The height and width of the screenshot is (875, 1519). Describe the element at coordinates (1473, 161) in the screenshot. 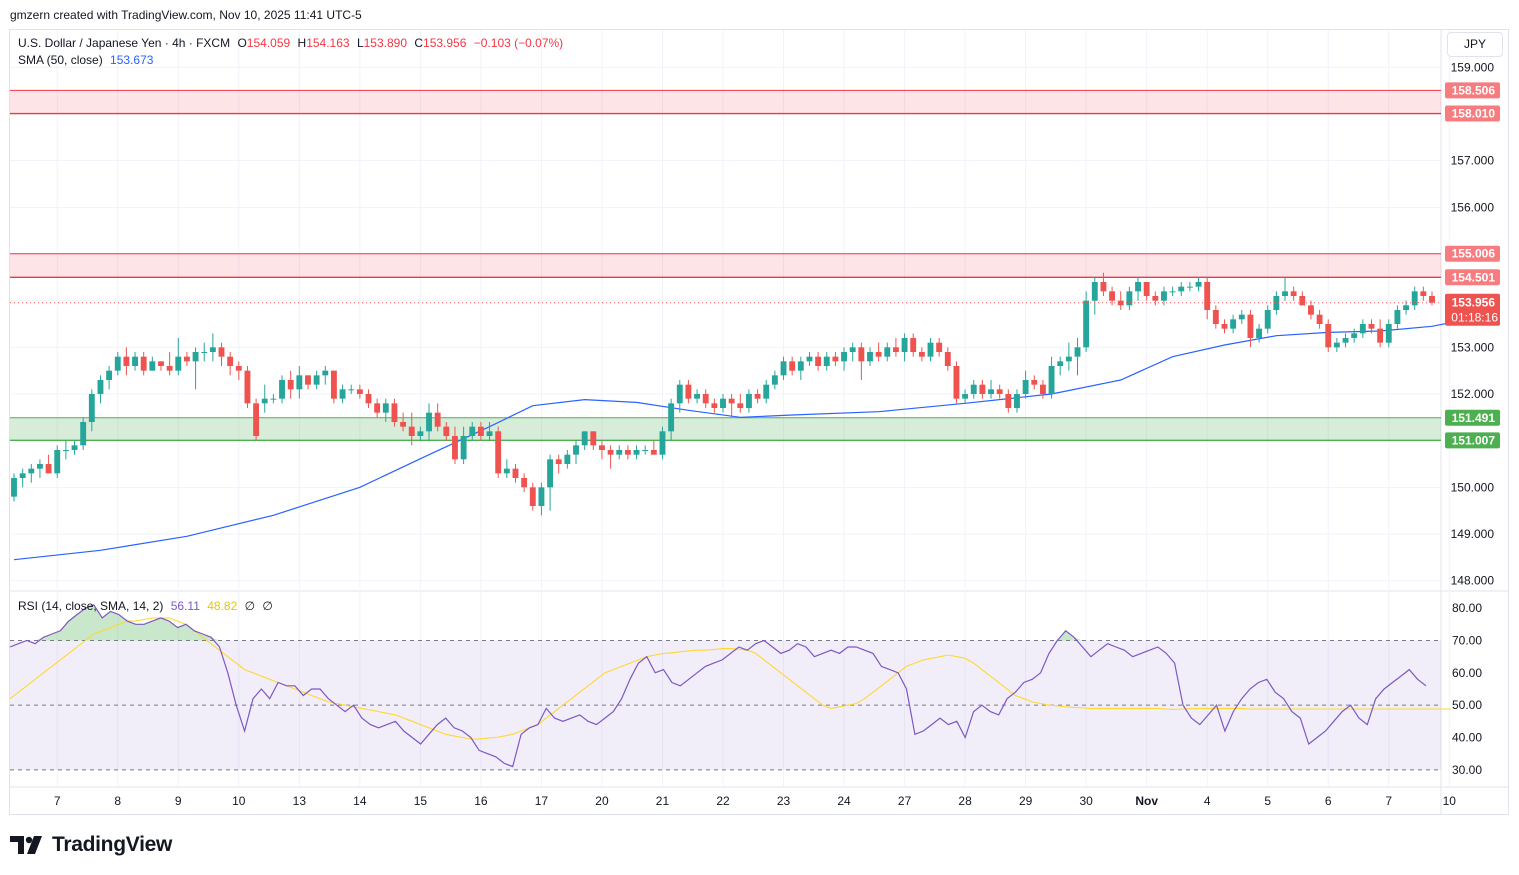

I see `price-tick-label: 157.000` at that location.